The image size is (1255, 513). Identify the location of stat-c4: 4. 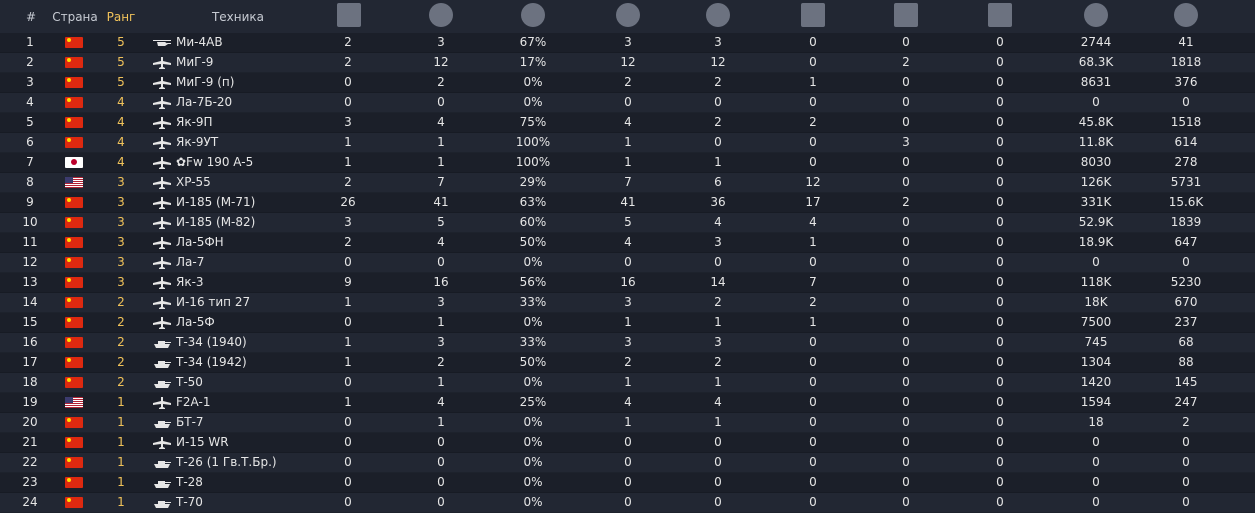
(628, 122).